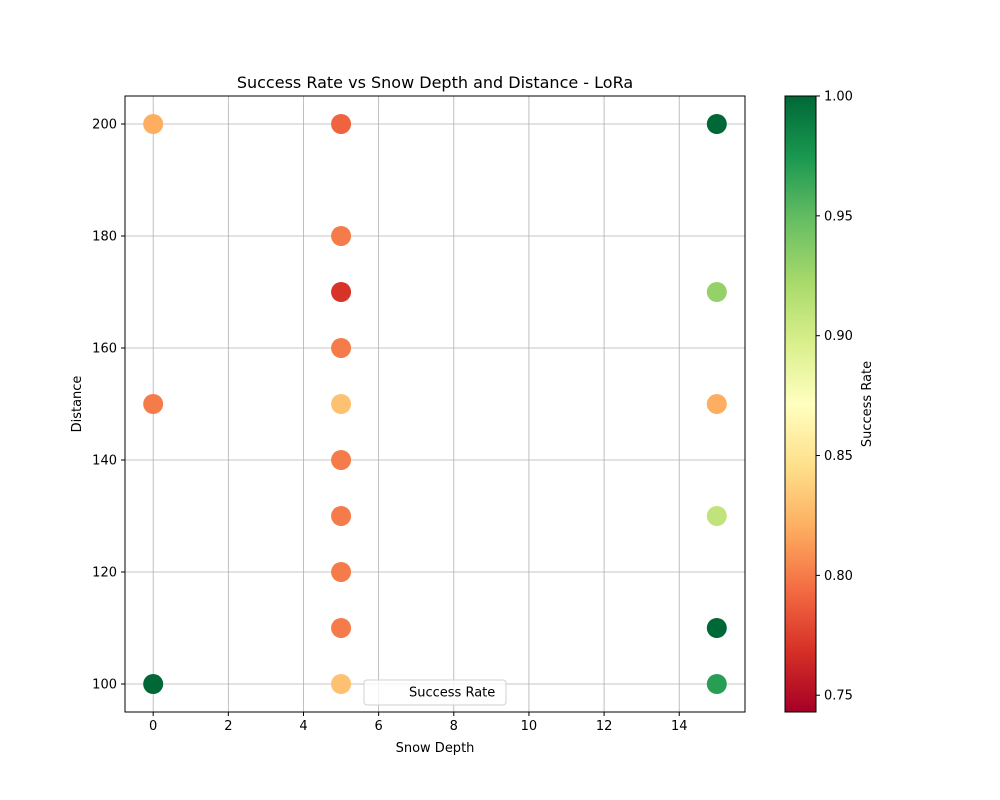 This screenshot has height=800, width=1000. I want to click on y-tick-label: 120, so click(104, 573).